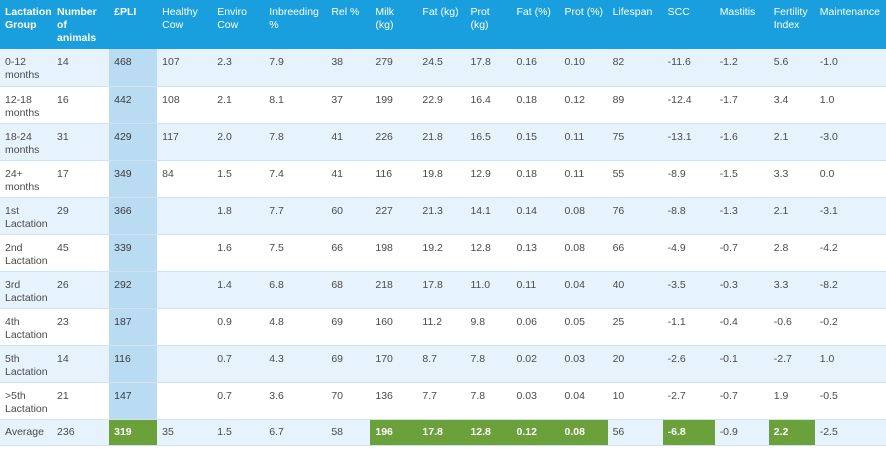 The width and height of the screenshot is (886, 454). Describe the element at coordinates (394, 142) in the screenshot. I see `cell-milk: 226` at that location.